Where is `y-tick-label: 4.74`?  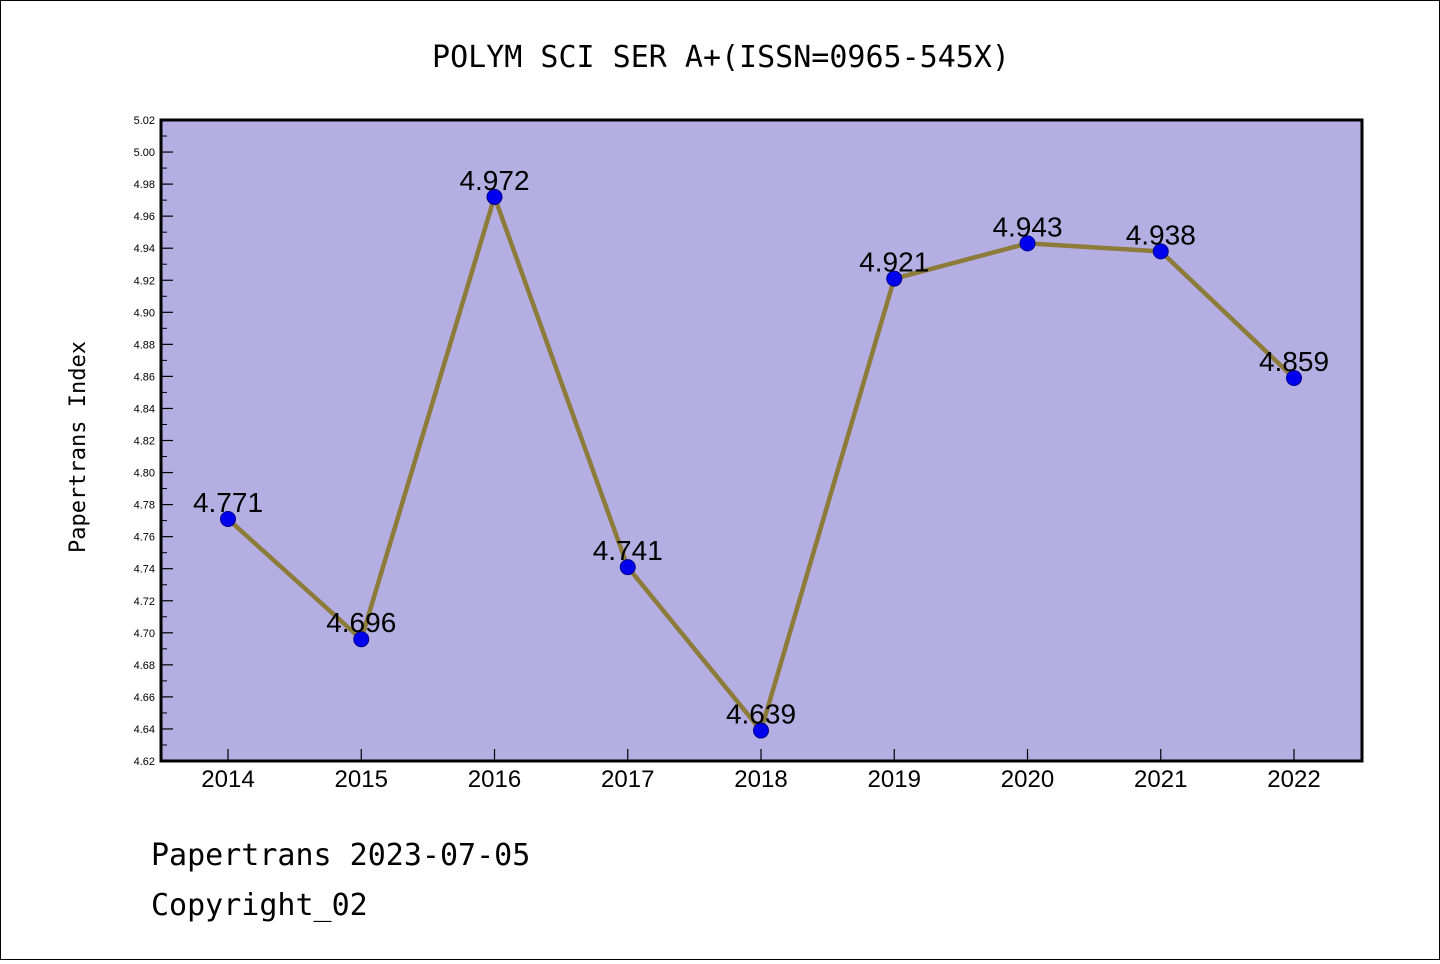 y-tick-label: 4.74 is located at coordinates (144, 570).